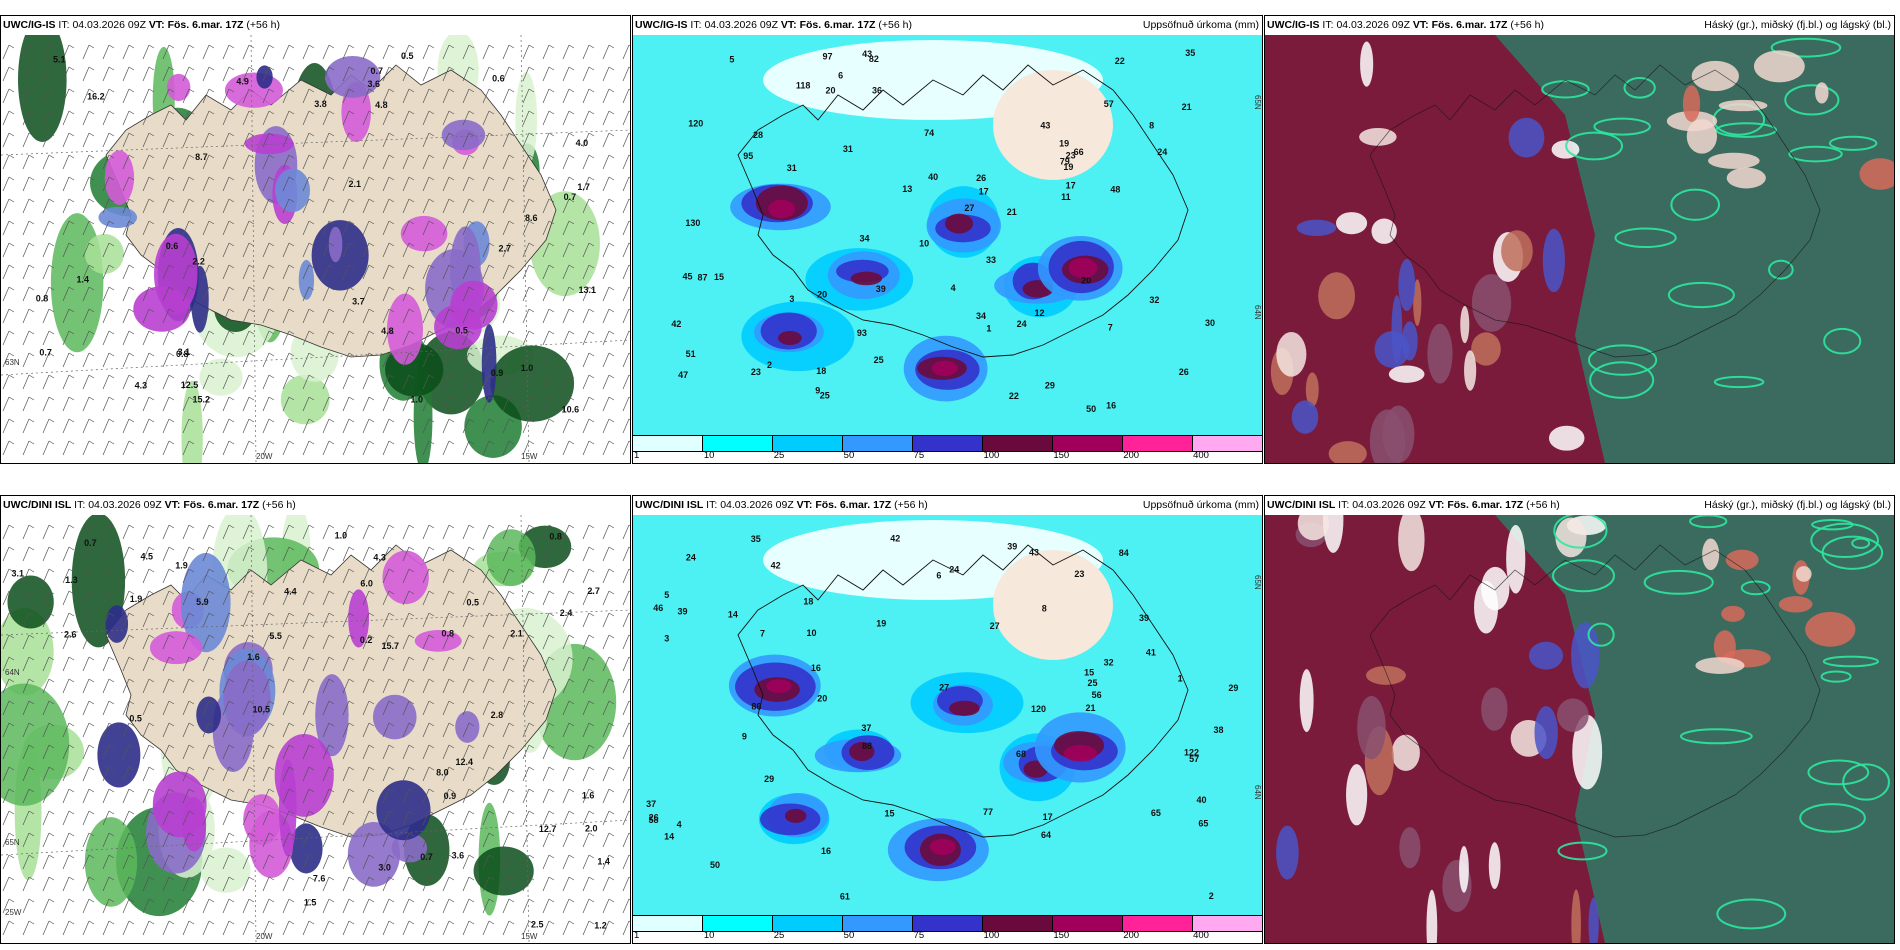 This screenshot has width=1900, height=950. Describe the element at coordinates (12, 672) in the screenshot. I see `axis-label: 64N` at that location.